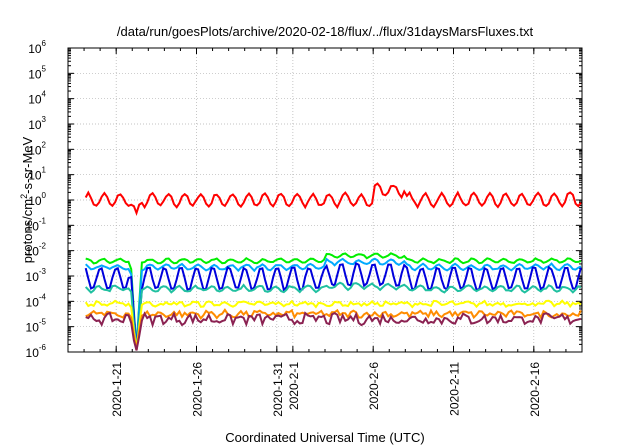 The image size is (640, 448). I want to click on y-tick-label: 10³, so click(37, 123).